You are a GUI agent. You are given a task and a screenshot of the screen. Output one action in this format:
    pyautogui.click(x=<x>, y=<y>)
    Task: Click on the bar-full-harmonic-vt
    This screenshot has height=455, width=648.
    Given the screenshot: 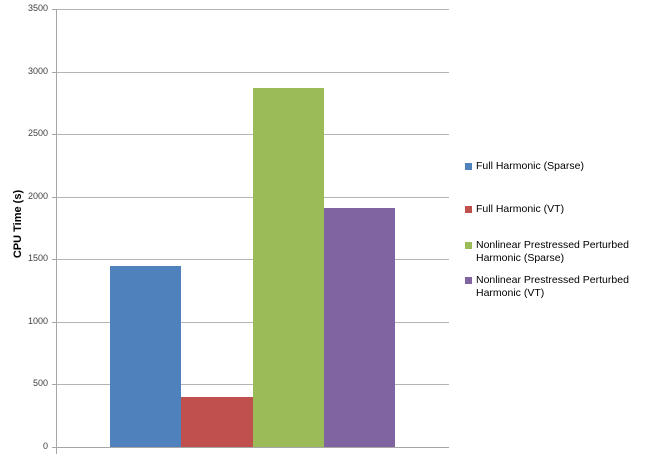 What is the action you would take?
    pyautogui.click(x=217, y=421)
    